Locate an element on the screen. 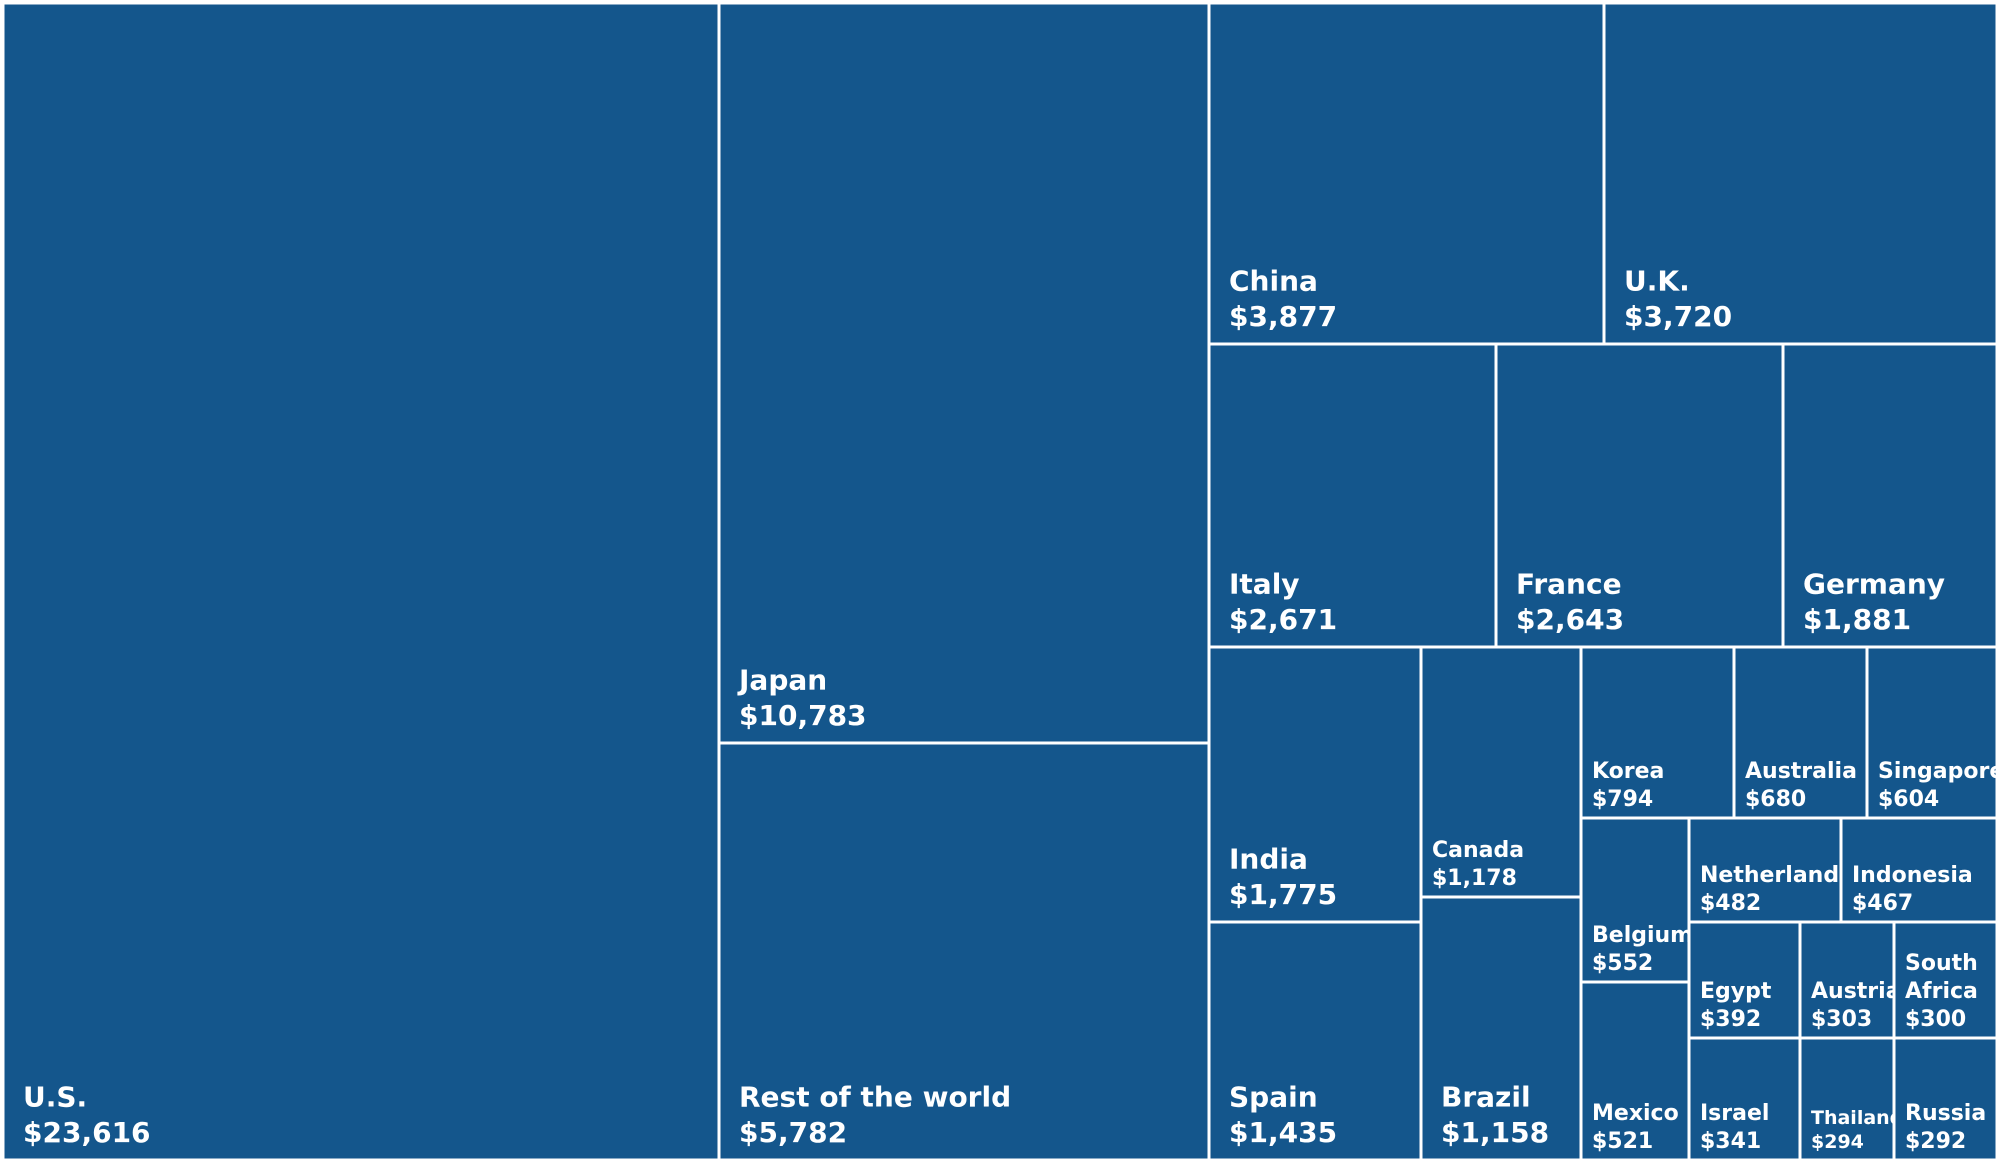 The image size is (2000, 1163). tile-value-u-k: $3,720 is located at coordinates (1678, 316).